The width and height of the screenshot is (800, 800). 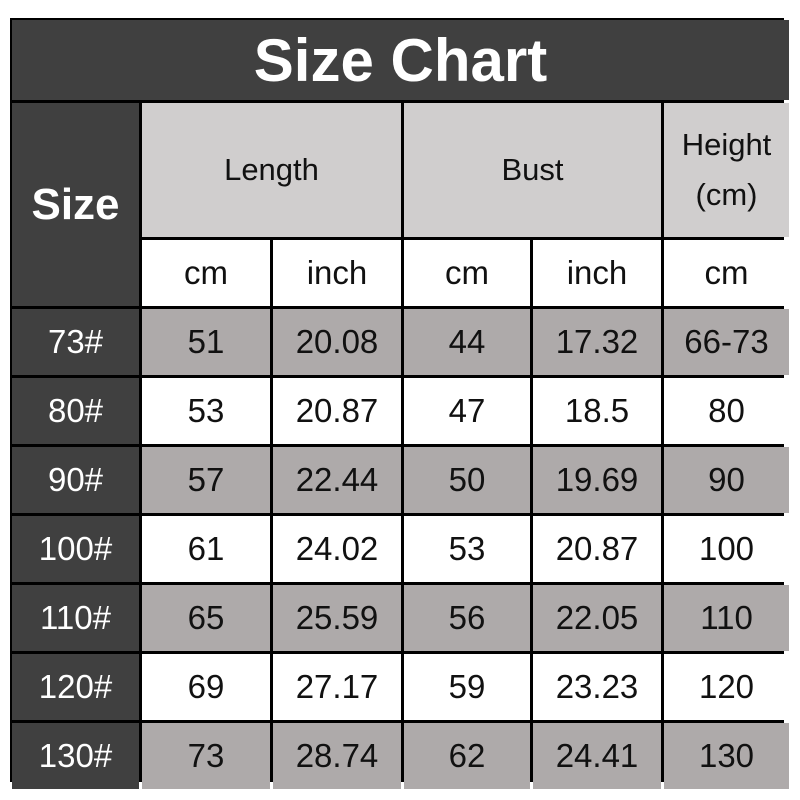 What do you see at coordinates (75, 480) in the screenshot?
I see `row-size-label: 90#` at bounding box center [75, 480].